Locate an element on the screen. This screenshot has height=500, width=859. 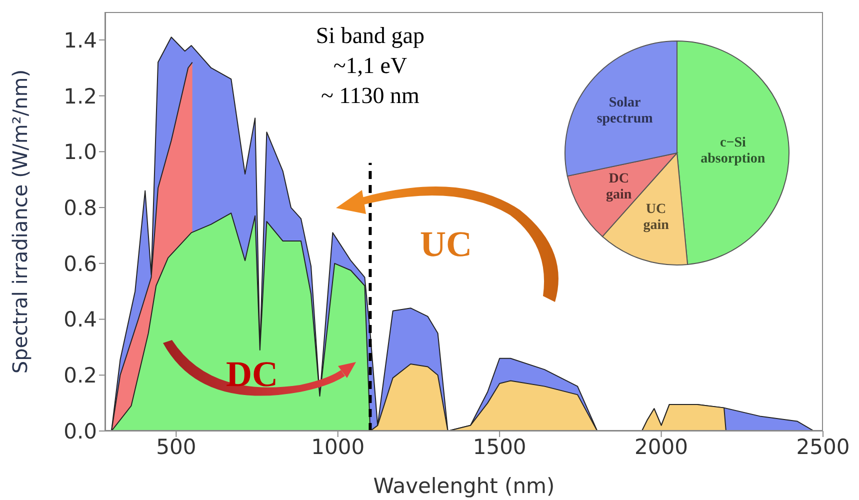
y-tick-label: 0.4 is located at coordinates (80, 320).